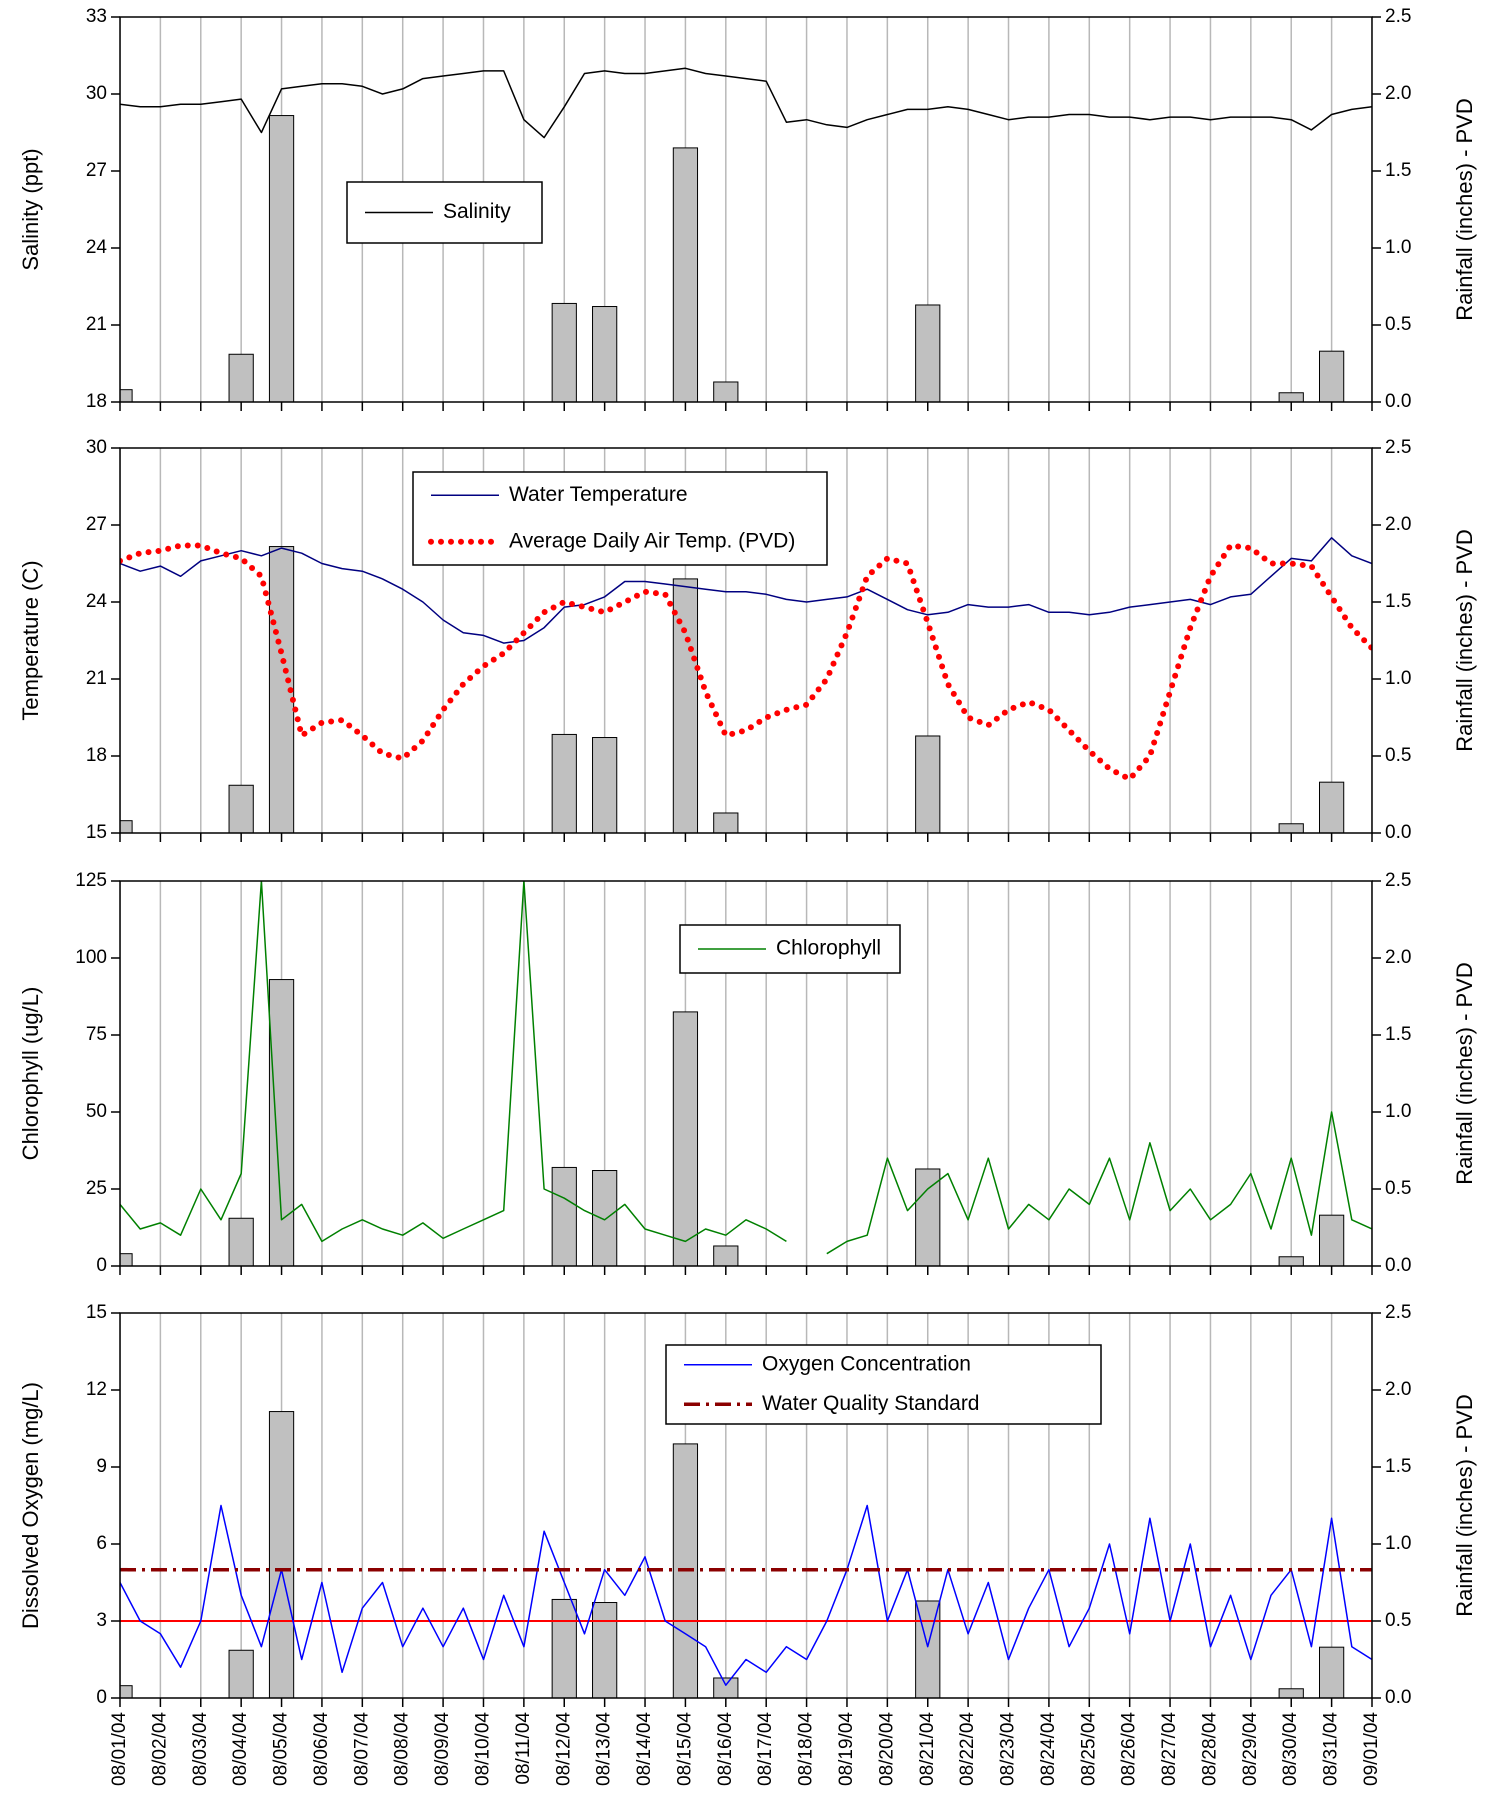 This screenshot has width=1494, height=1815. Describe the element at coordinates (927, 1749) in the screenshot. I see `x-tick-label: 08/21/04` at that location.